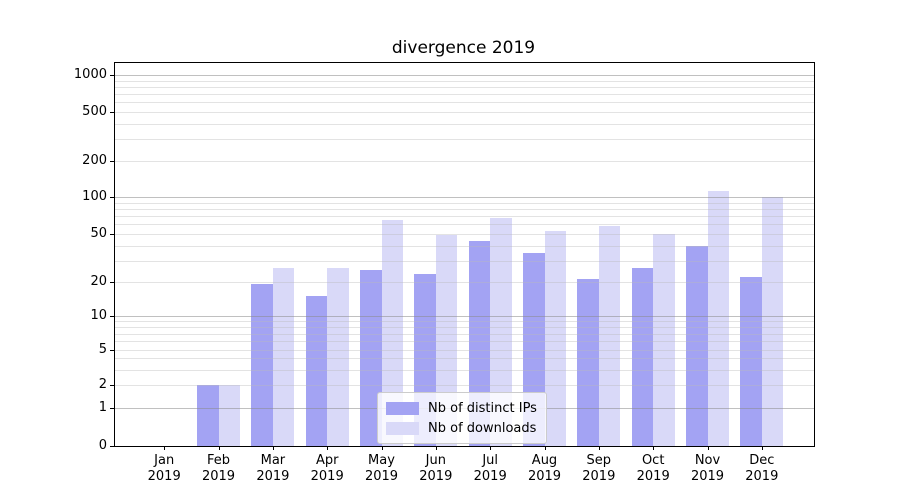 This screenshot has width=900, height=500. Describe the element at coordinates (435, 460) in the screenshot. I see `x-tick-month: Jun` at that location.